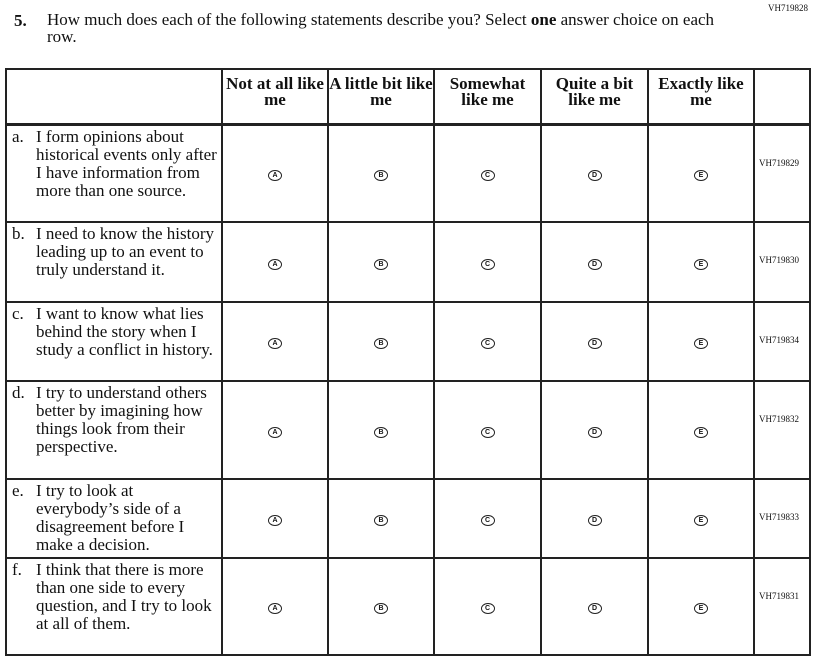 The image size is (813, 656). I want to click on column-header: Exactly like me, so click(701, 97).